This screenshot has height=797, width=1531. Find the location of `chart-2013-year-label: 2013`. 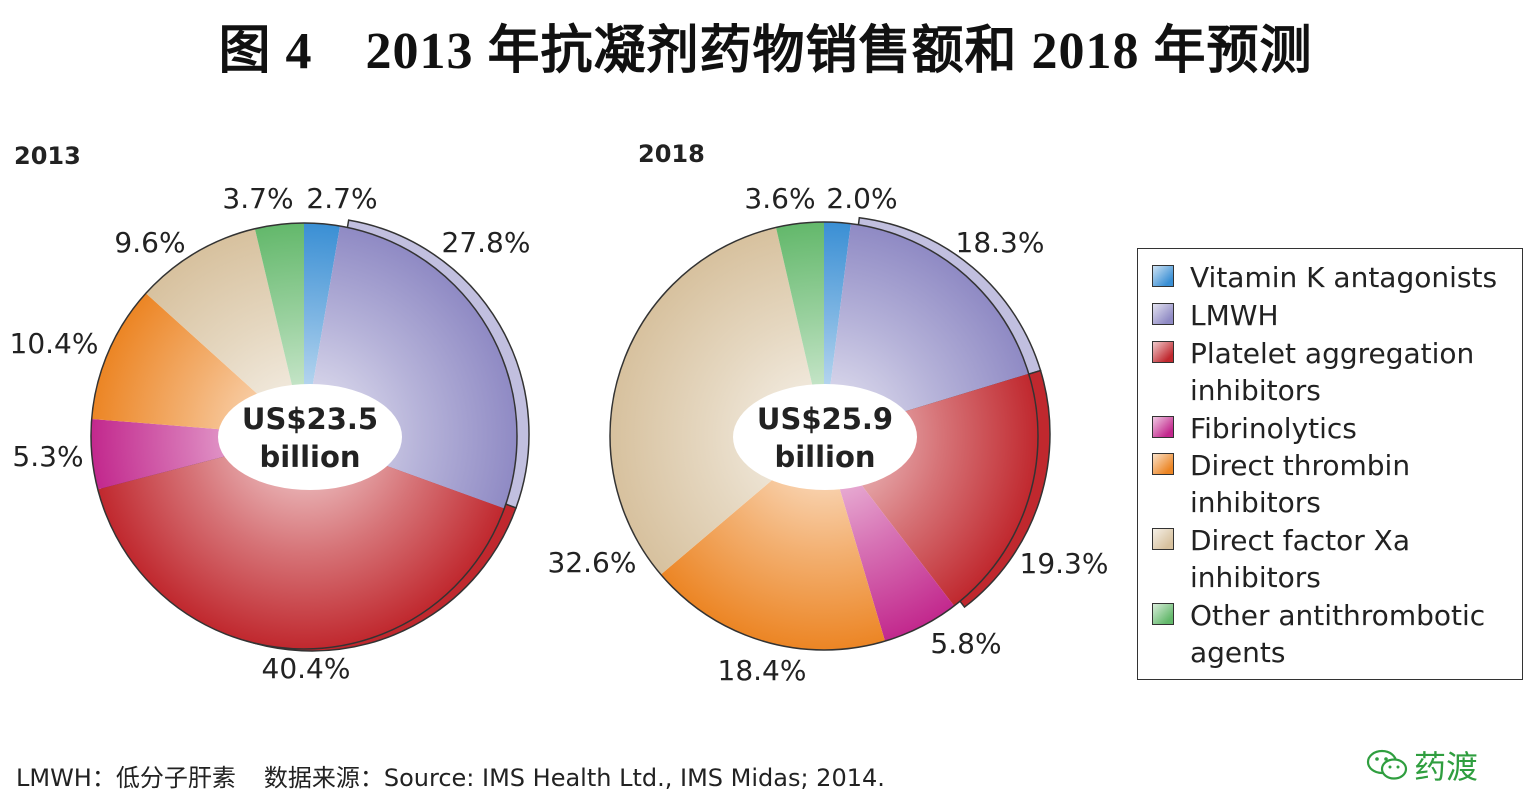

chart-2013-year-label: 2013 is located at coordinates (47, 156).